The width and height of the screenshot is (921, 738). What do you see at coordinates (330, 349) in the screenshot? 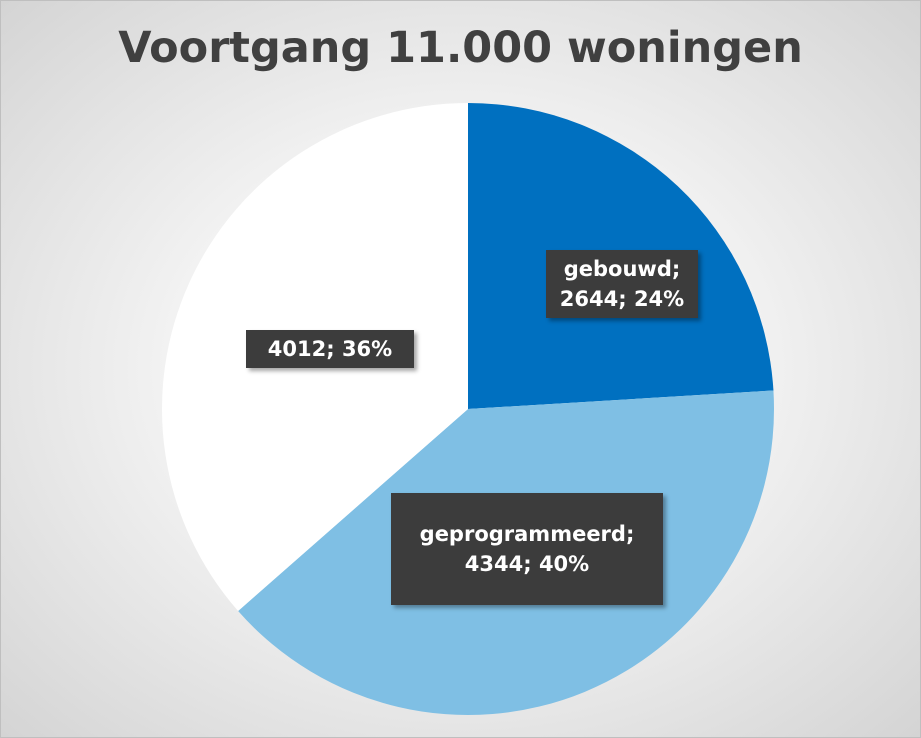
I see `data-label: 4012; 36%` at bounding box center [330, 349].